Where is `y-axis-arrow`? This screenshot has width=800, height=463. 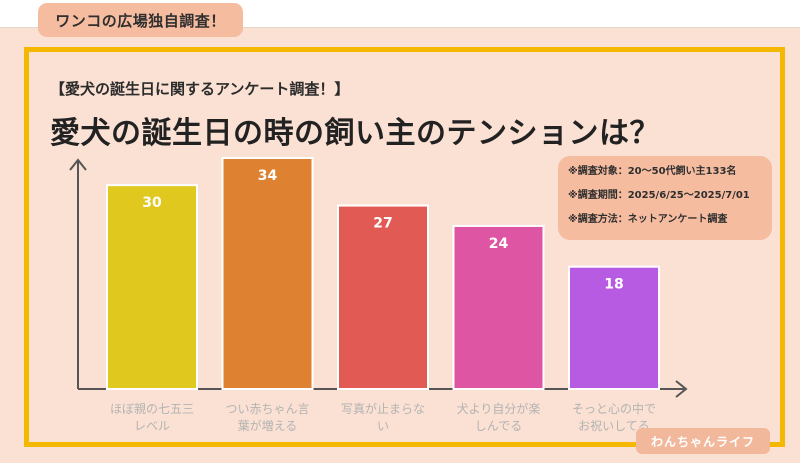
y-axis-arrow is located at coordinates (78, 164).